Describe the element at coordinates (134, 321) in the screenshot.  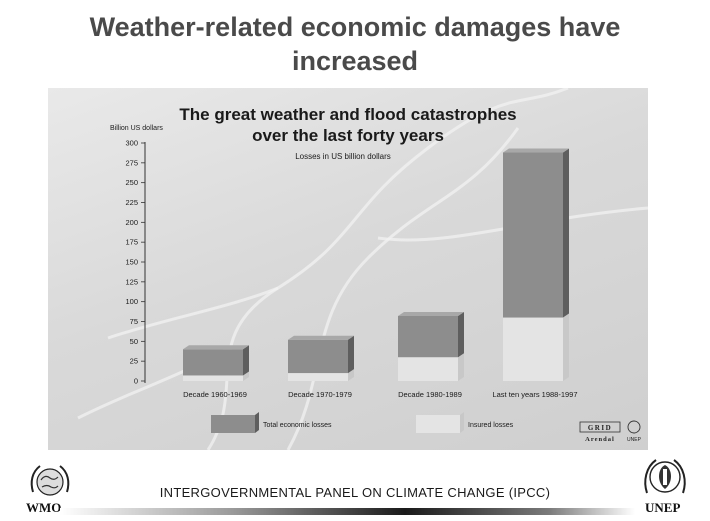
I see `y-tick-label: 75` at that location.